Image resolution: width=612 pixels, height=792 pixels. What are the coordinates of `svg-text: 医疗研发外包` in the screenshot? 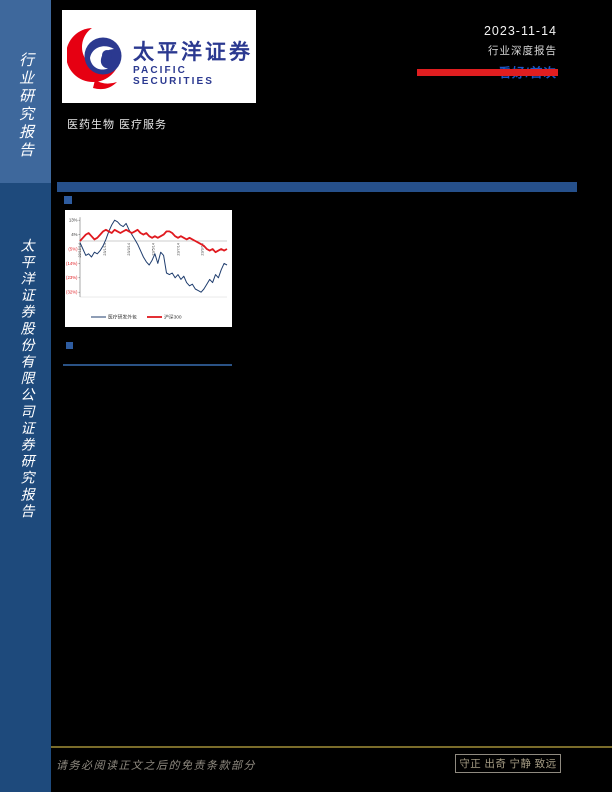 It's located at (122, 317).